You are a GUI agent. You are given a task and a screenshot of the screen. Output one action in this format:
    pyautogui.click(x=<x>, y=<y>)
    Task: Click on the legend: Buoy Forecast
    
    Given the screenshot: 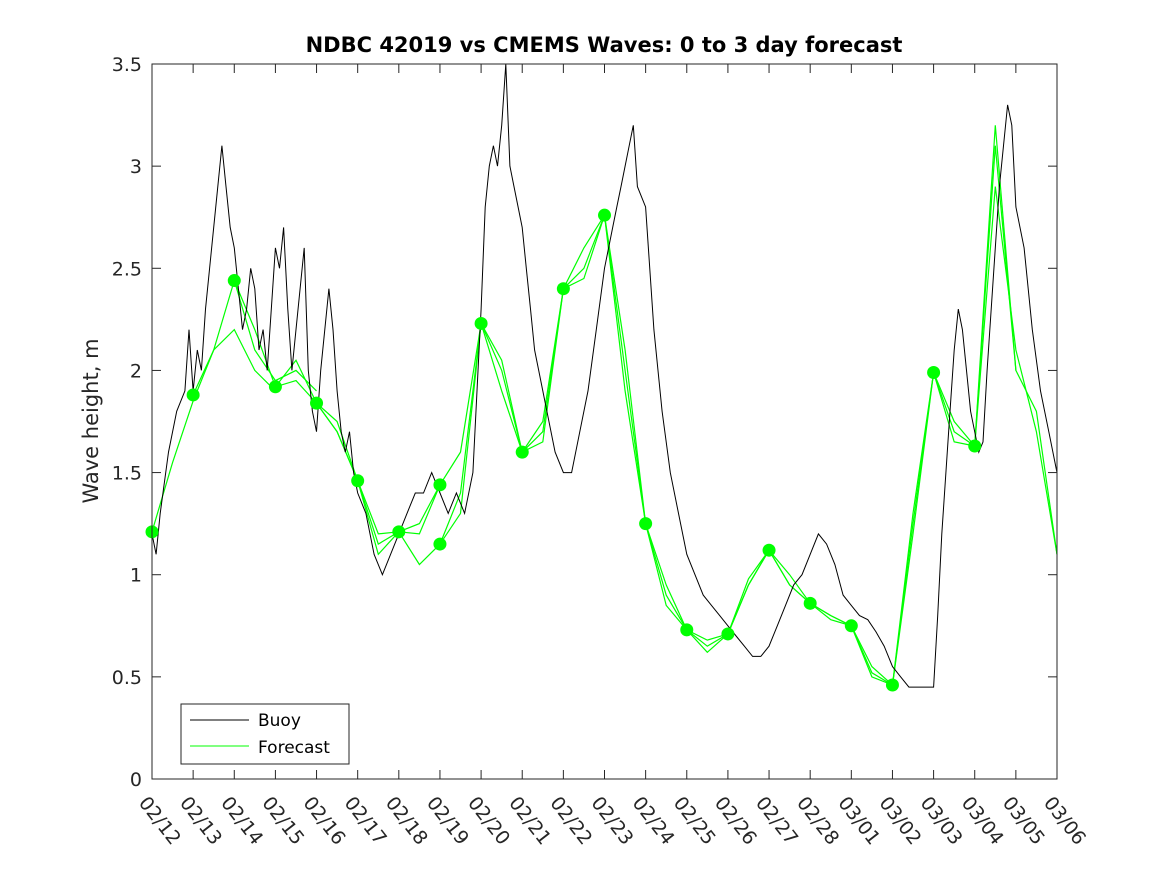 What is the action you would take?
    pyautogui.click(x=265, y=734)
    